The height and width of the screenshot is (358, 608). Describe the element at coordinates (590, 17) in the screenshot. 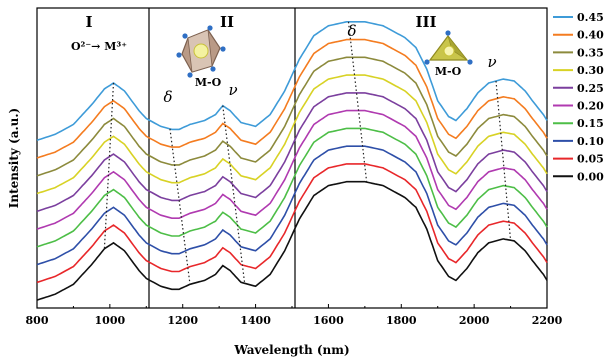

I see `legend-label-0.45: 0.45` at that location.